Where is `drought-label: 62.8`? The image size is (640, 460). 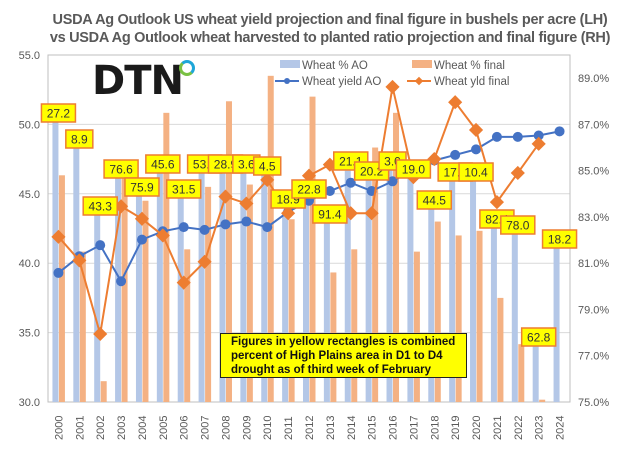 drought-label: 62.8 is located at coordinates (539, 338).